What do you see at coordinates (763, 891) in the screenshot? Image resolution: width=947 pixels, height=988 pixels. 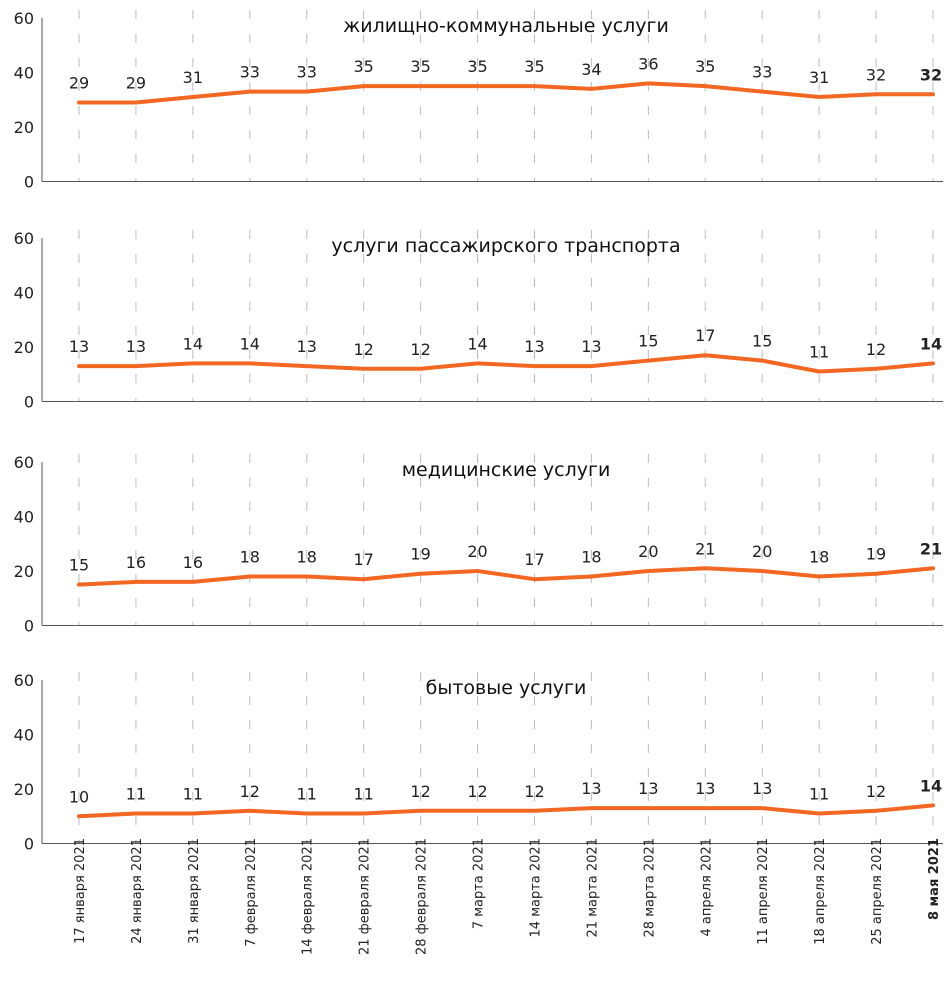 I see `x-tick-label: 11 апреля 2021` at bounding box center [763, 891].